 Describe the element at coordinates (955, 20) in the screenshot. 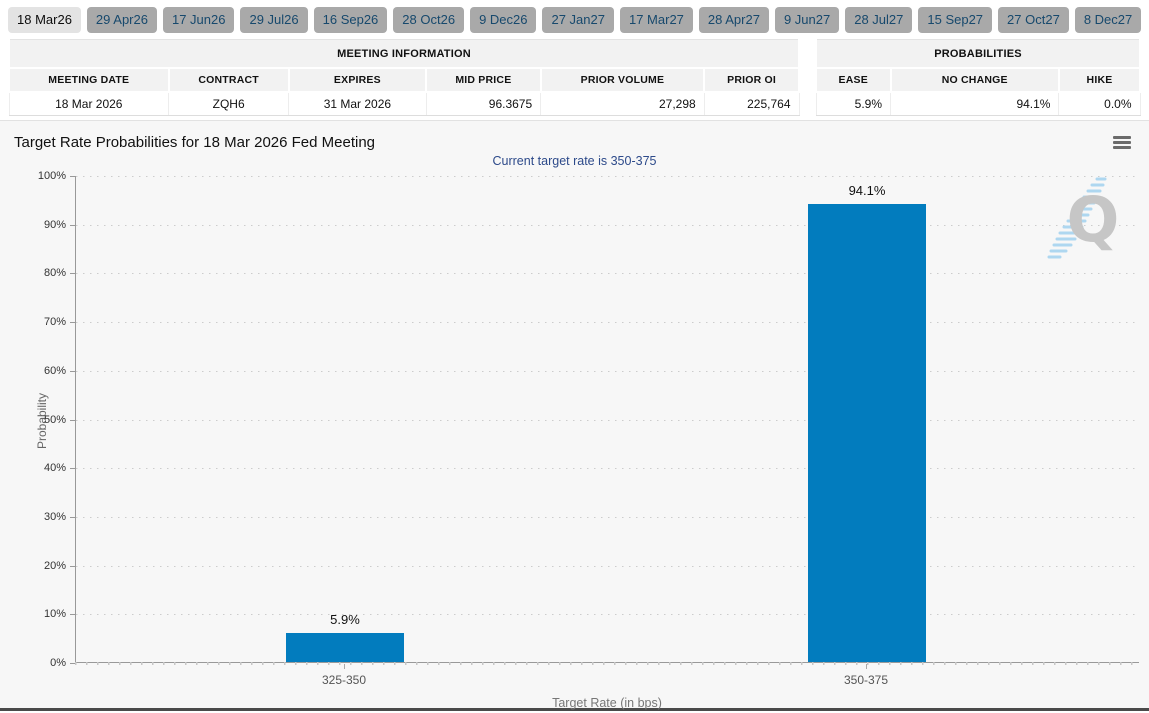

I see `tab-15-sep27: 15 Sep27` at that location.